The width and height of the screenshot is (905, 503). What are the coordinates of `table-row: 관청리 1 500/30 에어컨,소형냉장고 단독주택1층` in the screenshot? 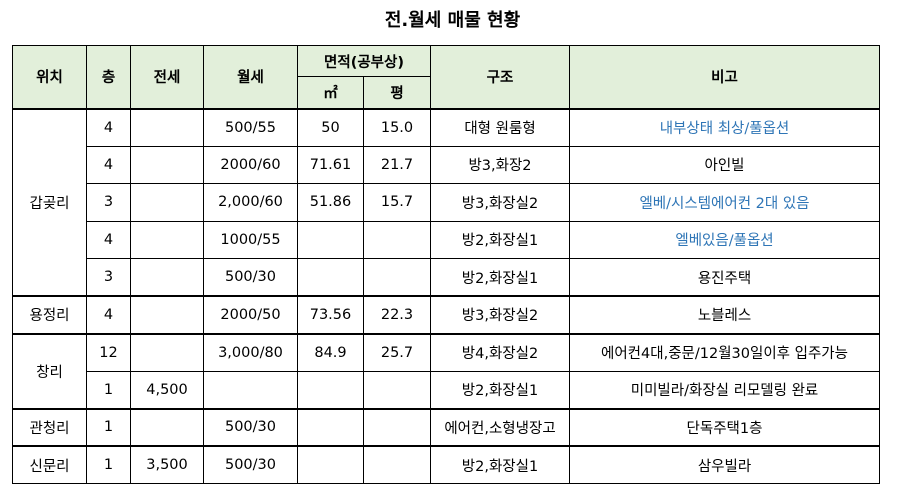 It's located at (446, 427).